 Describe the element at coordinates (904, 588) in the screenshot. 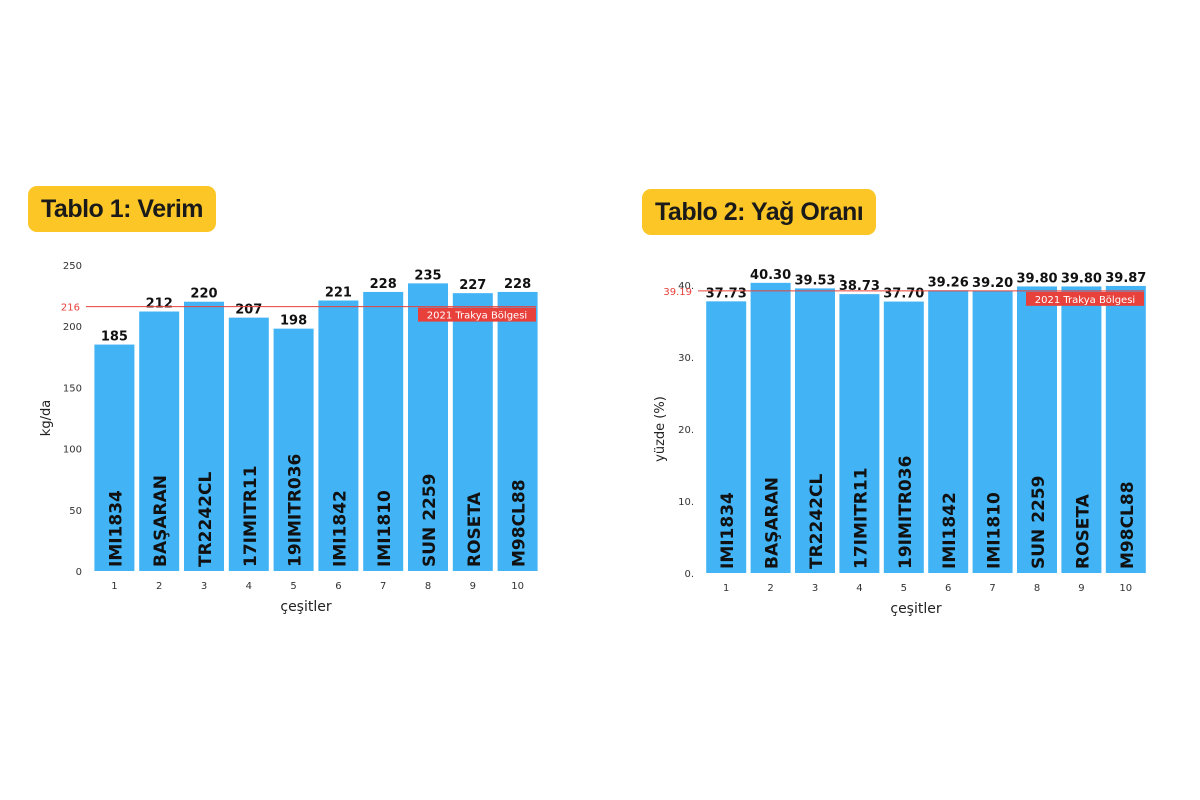

I see `x-tick-label: 5` at that location.